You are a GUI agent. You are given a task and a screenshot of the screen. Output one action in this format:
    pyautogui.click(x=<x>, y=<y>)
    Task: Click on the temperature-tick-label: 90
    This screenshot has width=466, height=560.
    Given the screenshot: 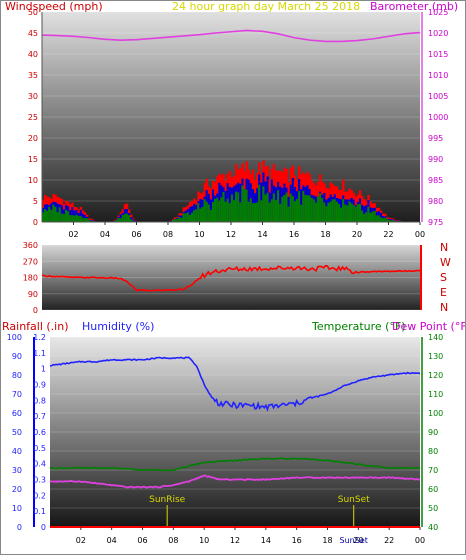 What is the action you would take?
    pyautogui.click(x=433, y=432)
    